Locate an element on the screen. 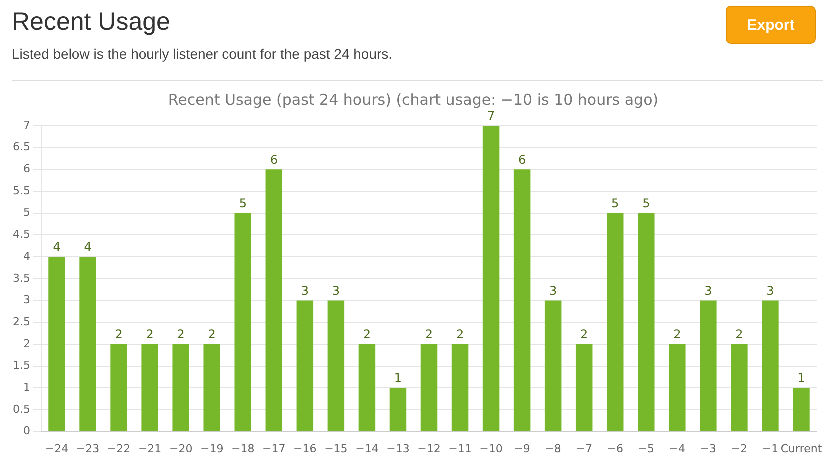 This screenshot has width=835, height=463. x-tick-label: −2 is located at coordinates (739, 449).